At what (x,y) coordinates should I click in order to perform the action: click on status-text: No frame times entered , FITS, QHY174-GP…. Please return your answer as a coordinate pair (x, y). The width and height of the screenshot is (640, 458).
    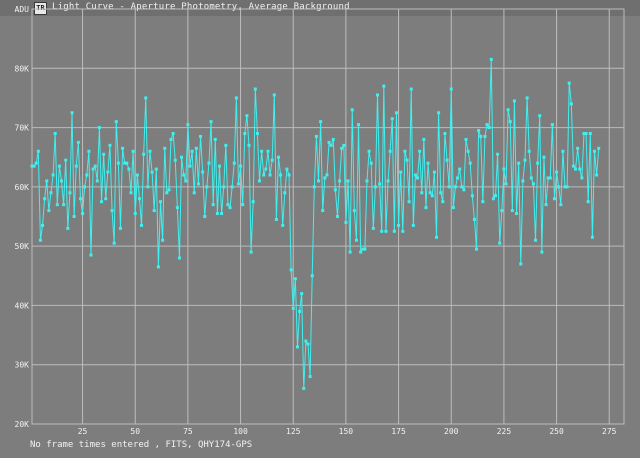
    Looking at the image, I should click on (141, 445).